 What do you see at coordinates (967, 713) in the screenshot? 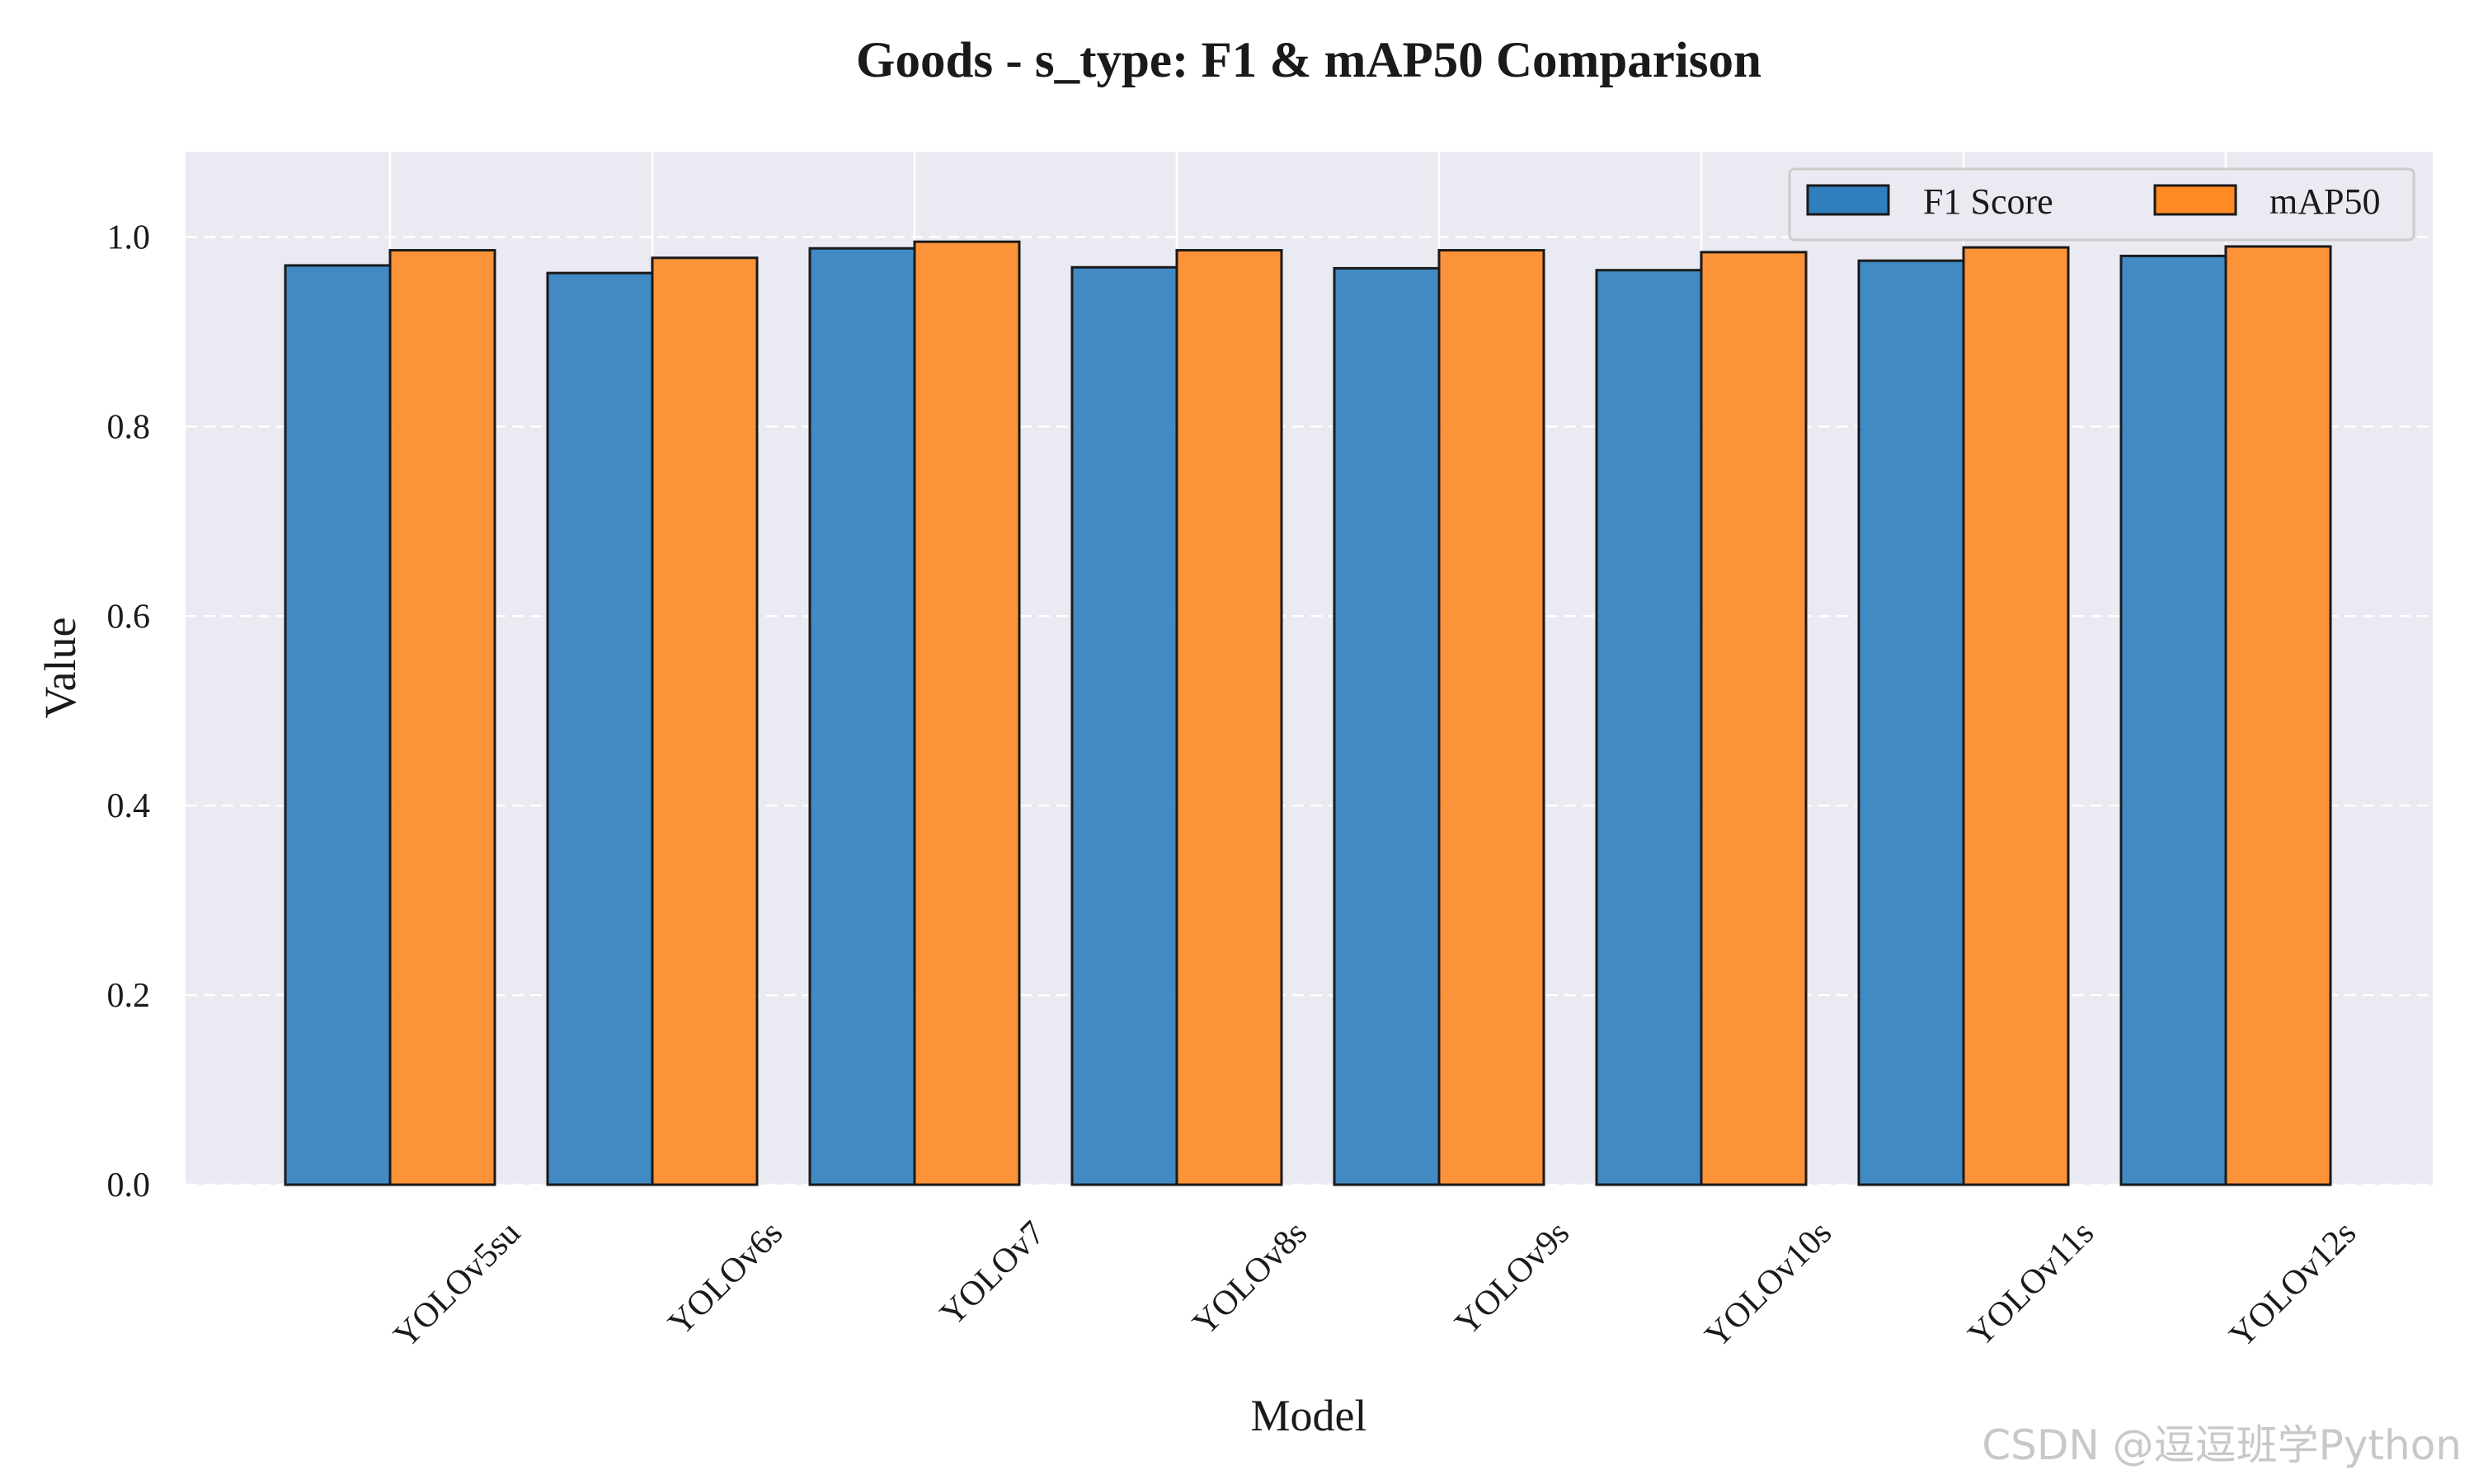
I see `bar-map50-yolov7` at bounding box center [967, 713].